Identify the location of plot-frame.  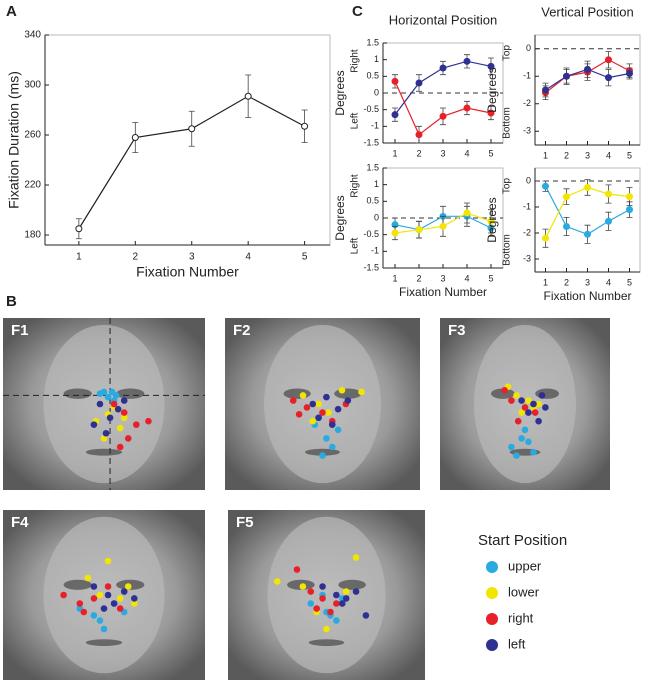
(587, 90).